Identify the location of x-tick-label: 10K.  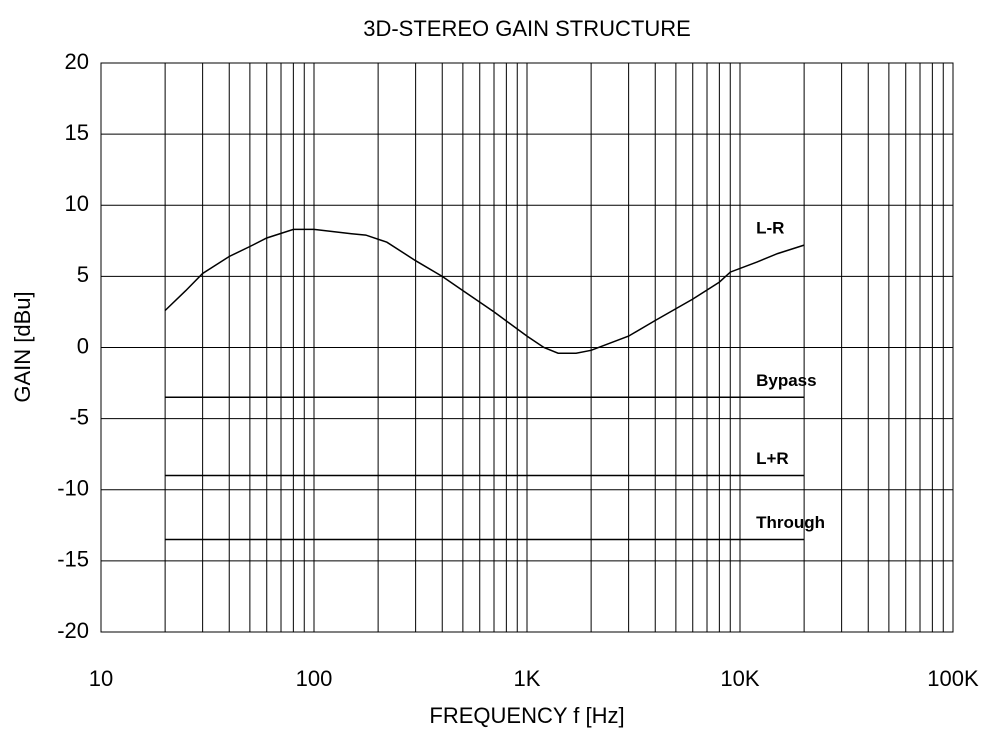
(739, 678).